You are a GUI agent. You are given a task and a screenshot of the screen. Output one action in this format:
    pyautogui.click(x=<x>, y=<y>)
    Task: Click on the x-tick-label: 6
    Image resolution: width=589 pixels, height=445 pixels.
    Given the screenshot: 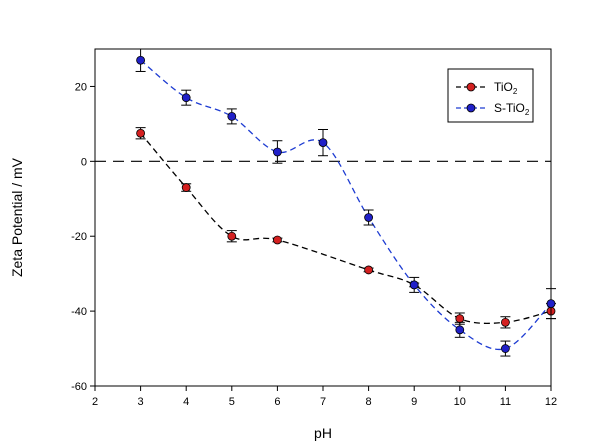 What is the action you would take?
    pyautogui.click(x=277, y=402)
    